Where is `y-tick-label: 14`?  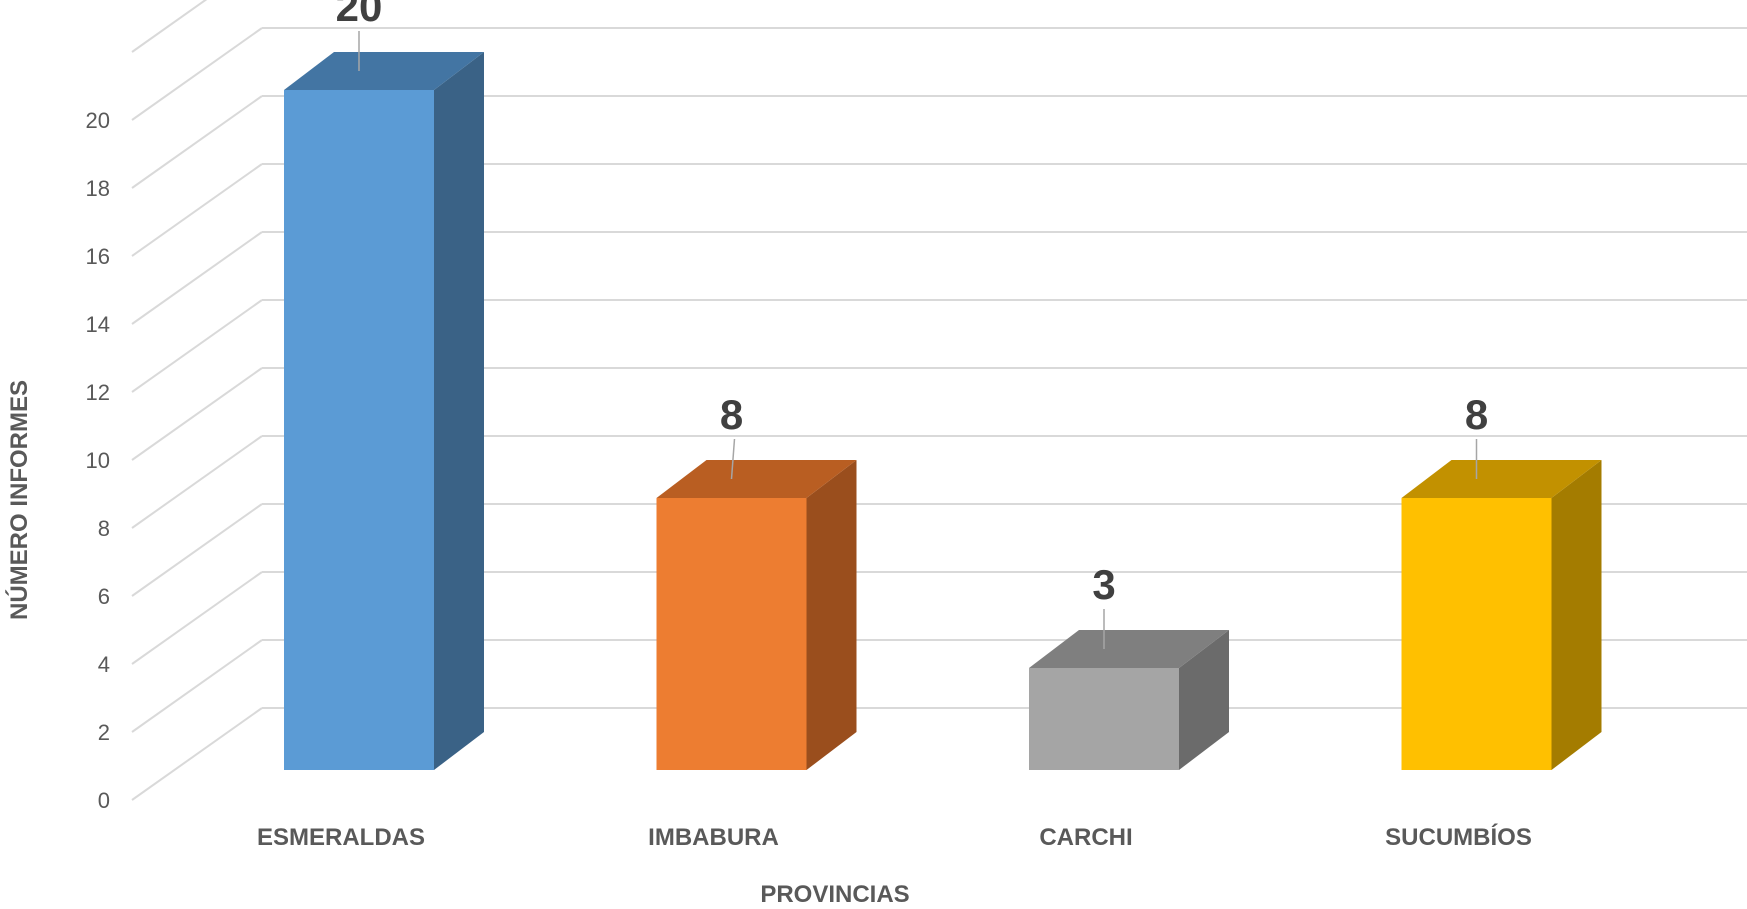 y-tick-label: 14 is located at coordinates (98, 324).